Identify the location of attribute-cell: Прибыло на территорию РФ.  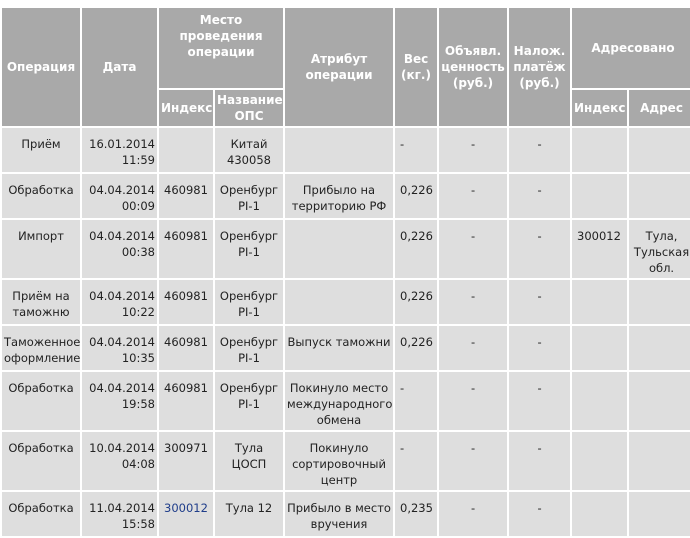
(339, 196).